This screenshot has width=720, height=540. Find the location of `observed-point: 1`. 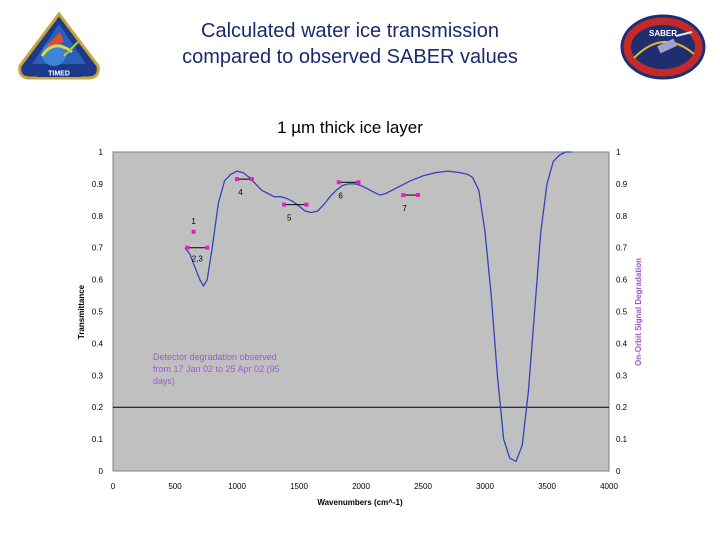

observed-point: 1 is located at coordinates (193, 225).